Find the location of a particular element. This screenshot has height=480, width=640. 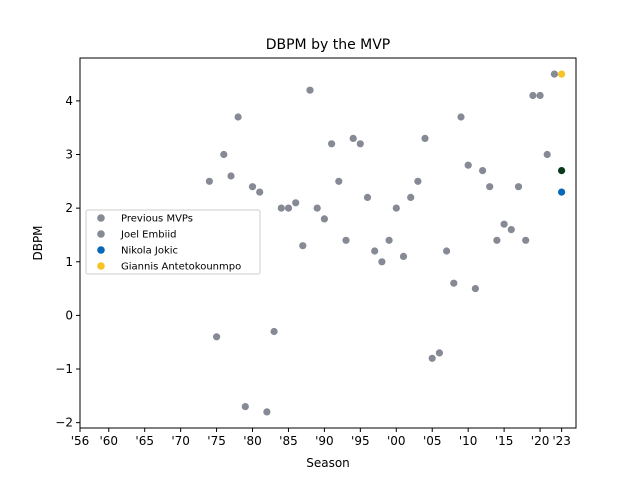

x-tick-label-7: '90 is located at coordinates (324, 441).